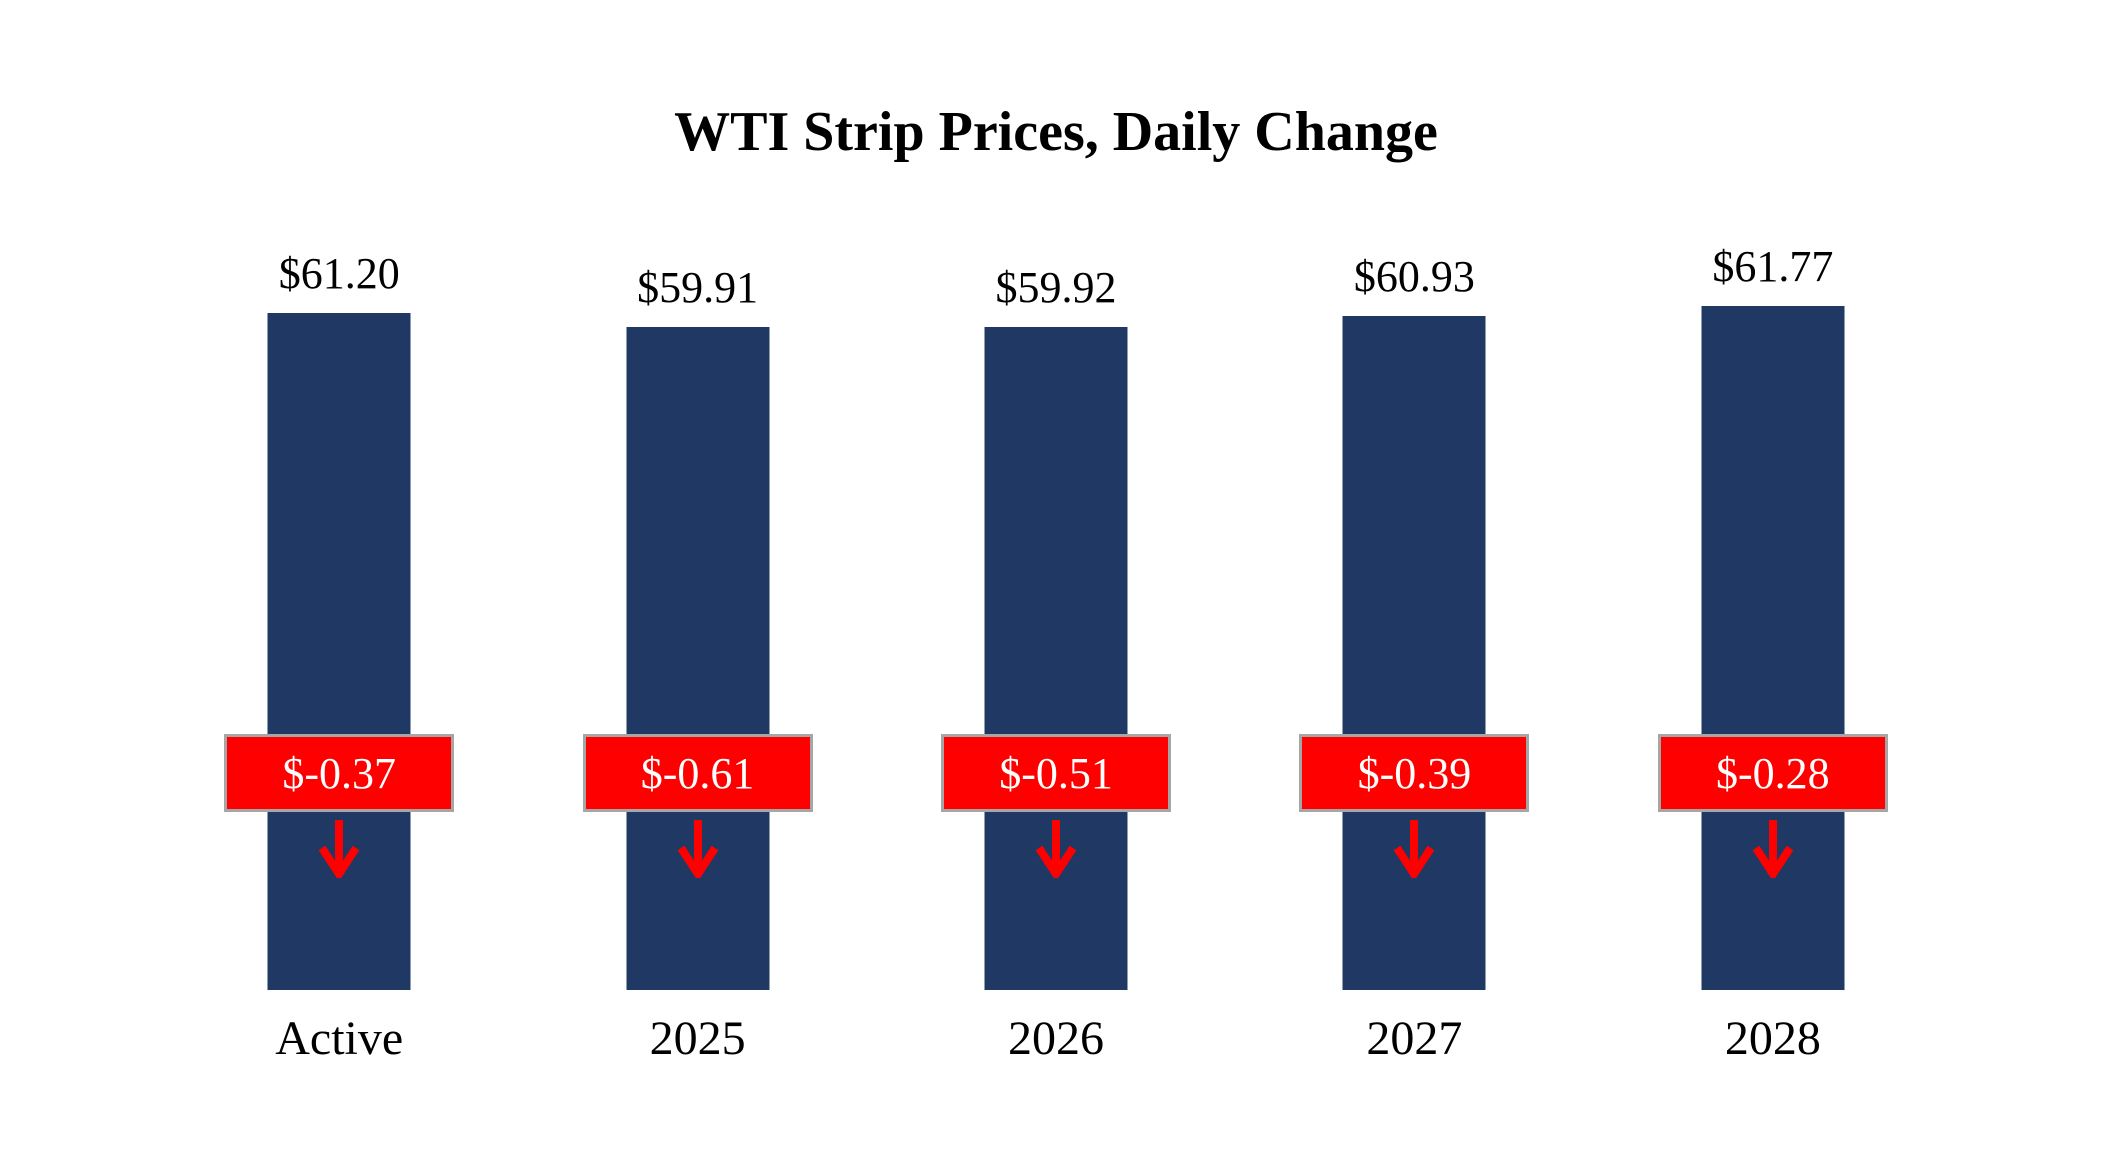 Image resolution: width=2112 pixels, height=1152 pixels. Describe the element at coordinates (1772, 1038) in the screenshot. I see `category-label: 2028` at that location.